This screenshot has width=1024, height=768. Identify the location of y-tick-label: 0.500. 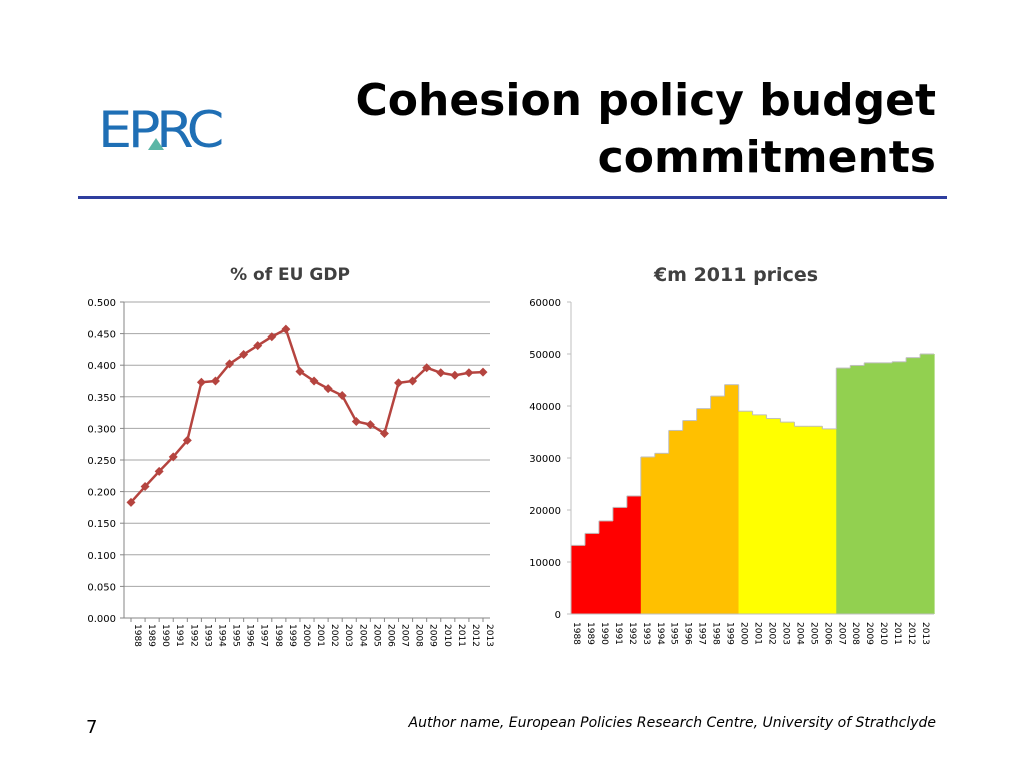
(101, 303).